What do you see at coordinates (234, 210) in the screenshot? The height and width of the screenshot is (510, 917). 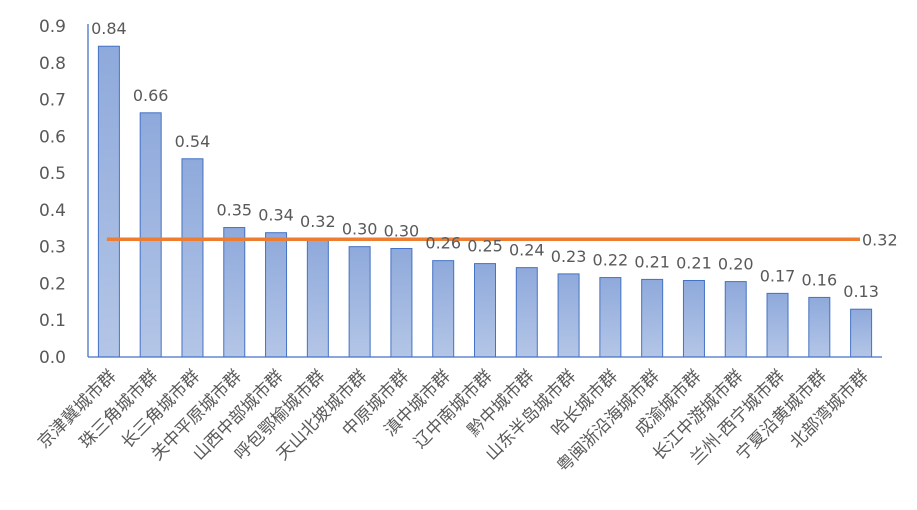 I see `data-label: 0.35` at bounding box center [234, 210].